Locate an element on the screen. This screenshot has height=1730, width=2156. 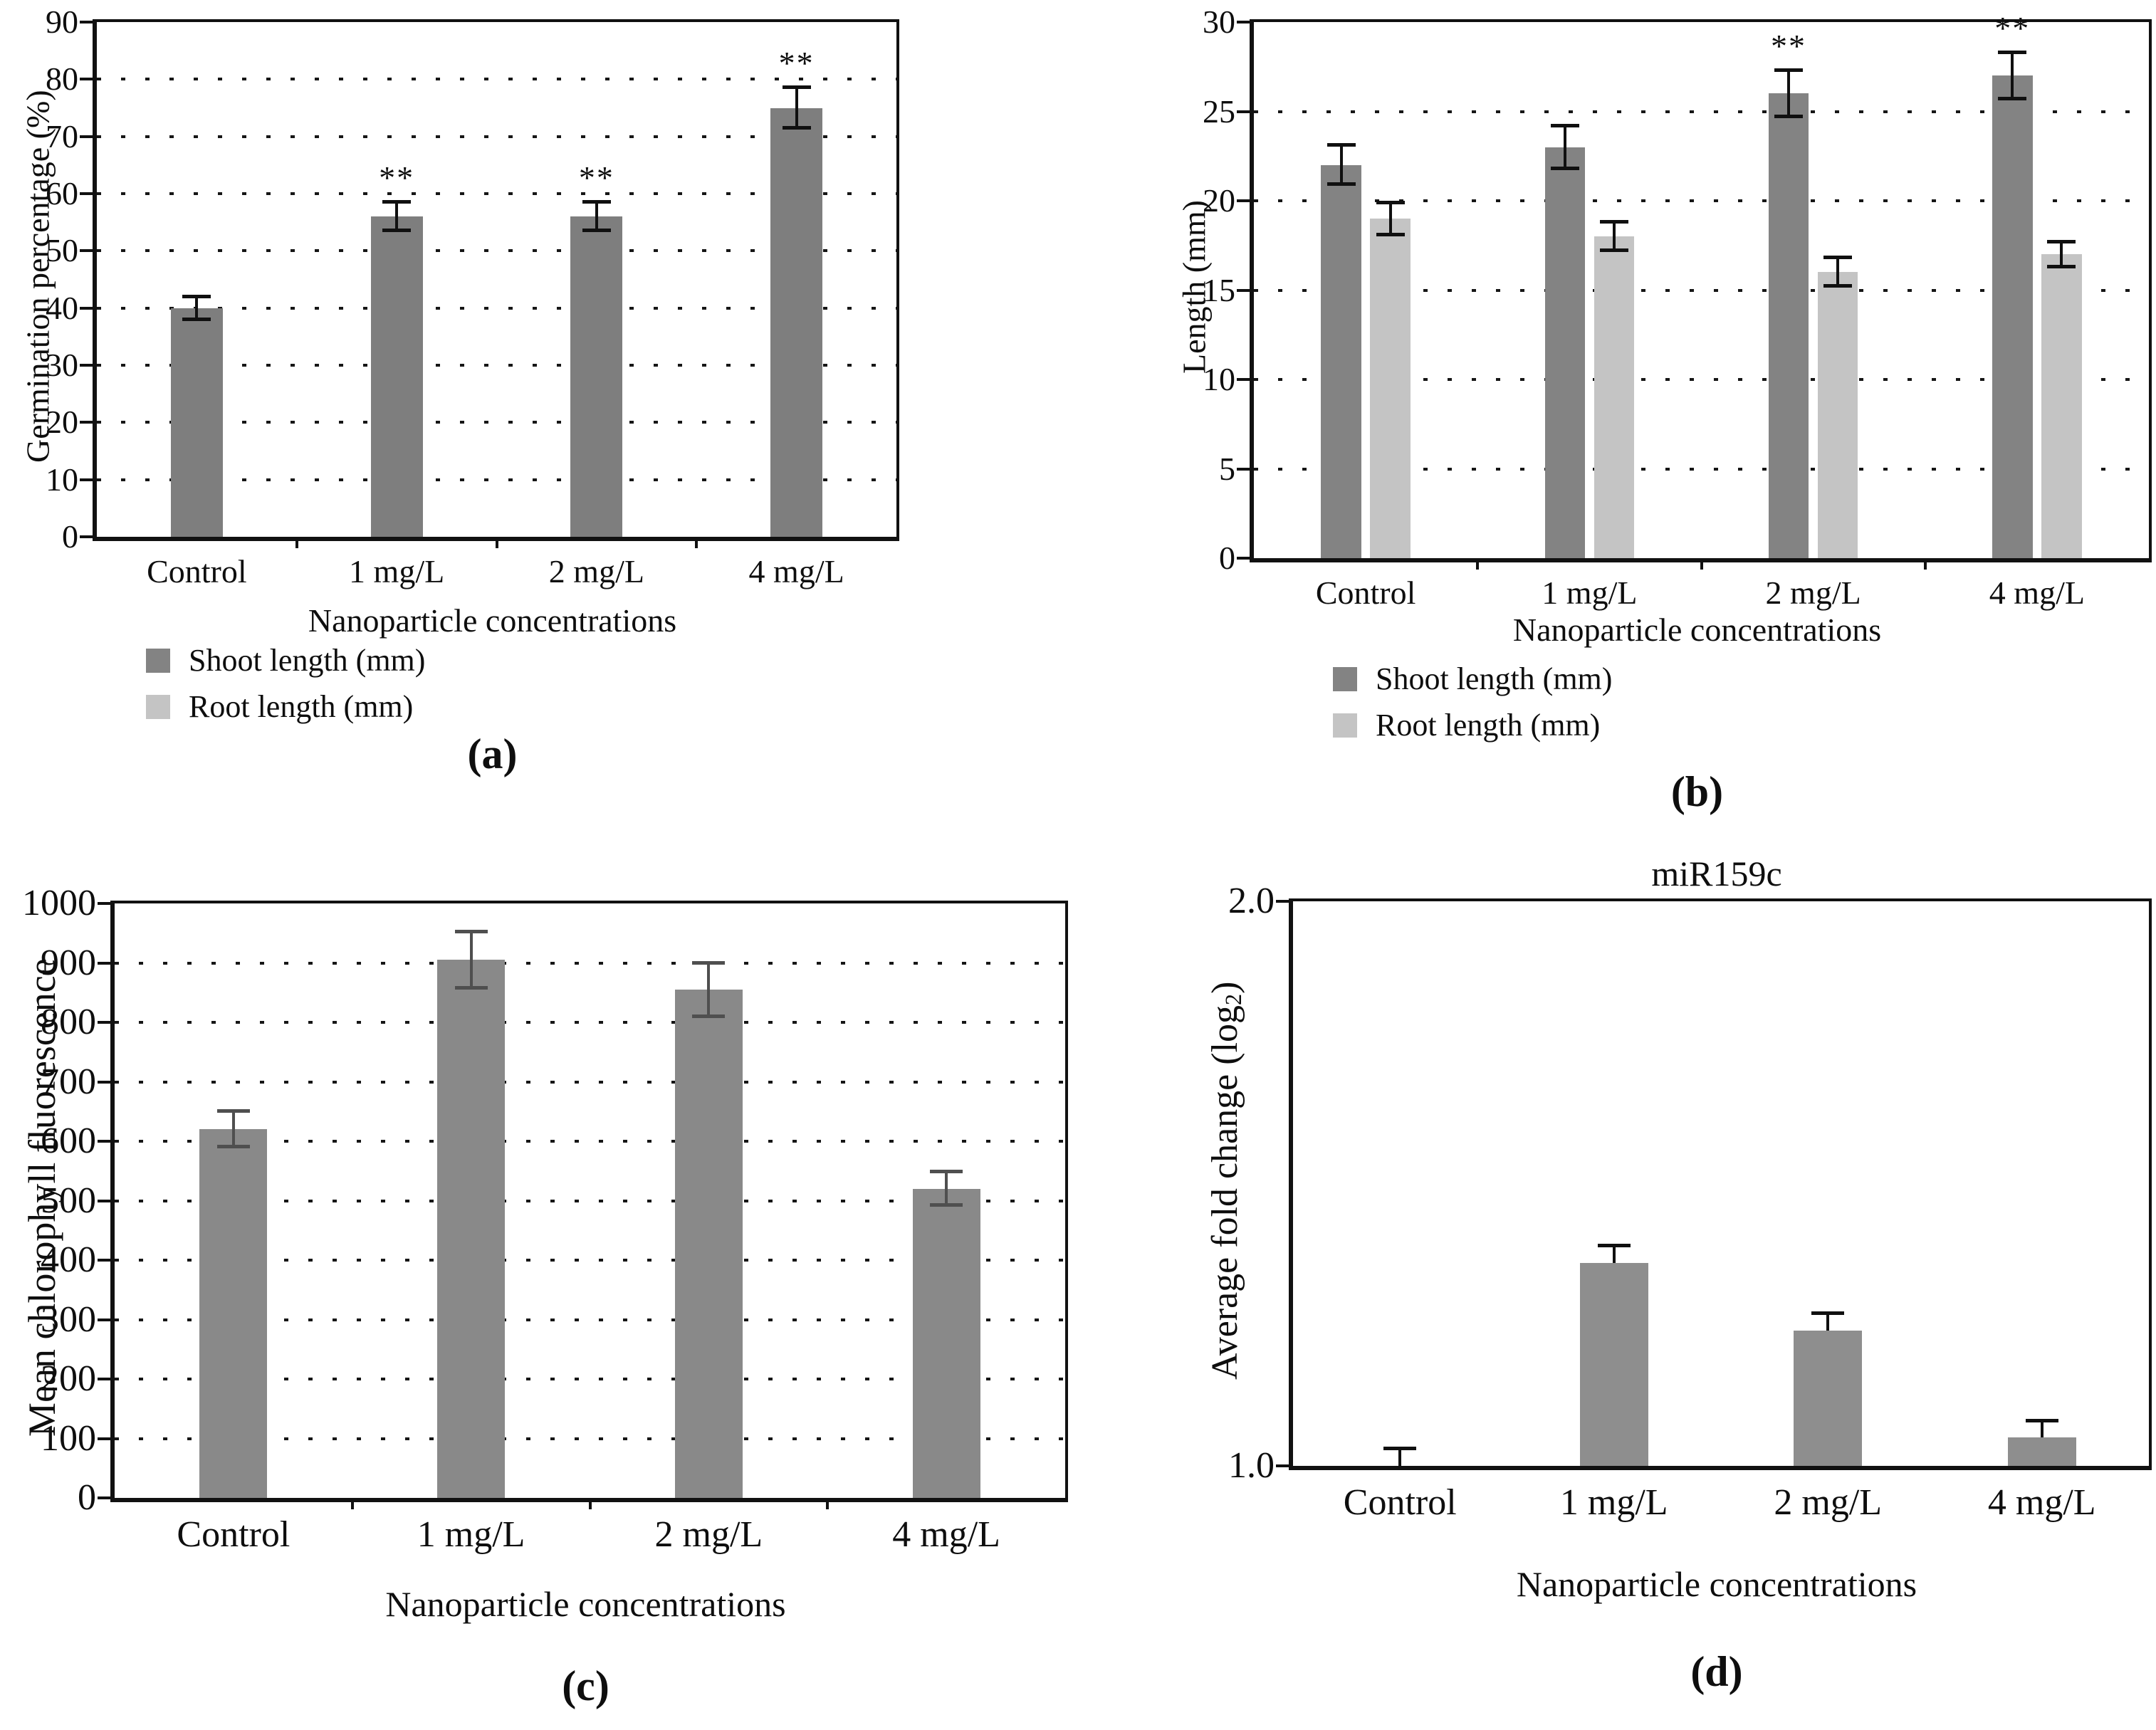
y-tick-label: 50 is located at coordinates (62, 250).